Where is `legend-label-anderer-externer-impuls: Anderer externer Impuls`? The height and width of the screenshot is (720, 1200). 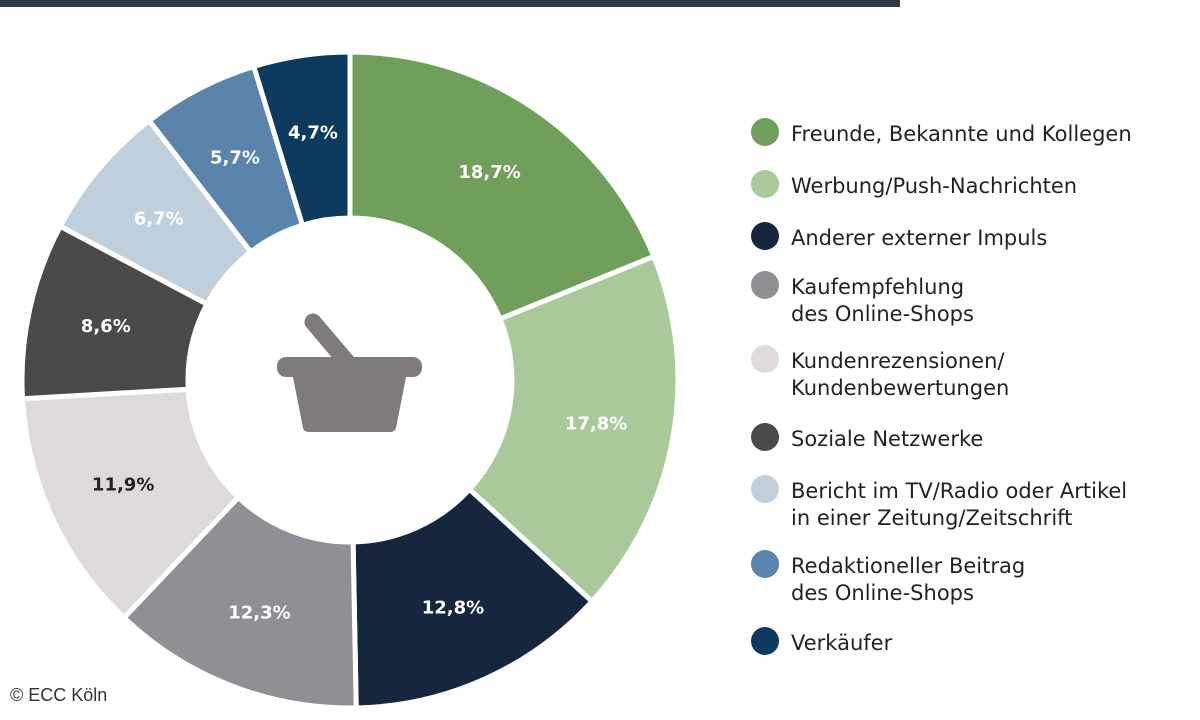 legend-label-anderer-externer-impuls: Anderer externer Impuls is located at coordinates (919, 238).